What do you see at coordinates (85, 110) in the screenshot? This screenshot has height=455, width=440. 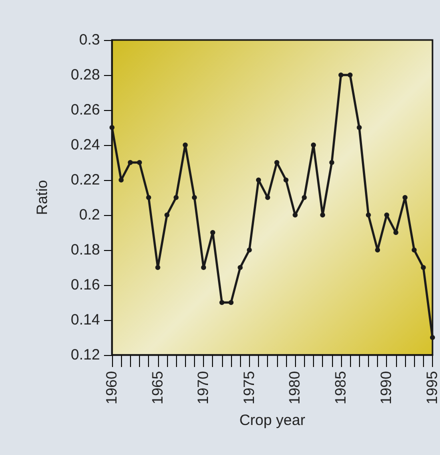 I see `y-tick-label: 0.26` at bounding box center [85, 110].